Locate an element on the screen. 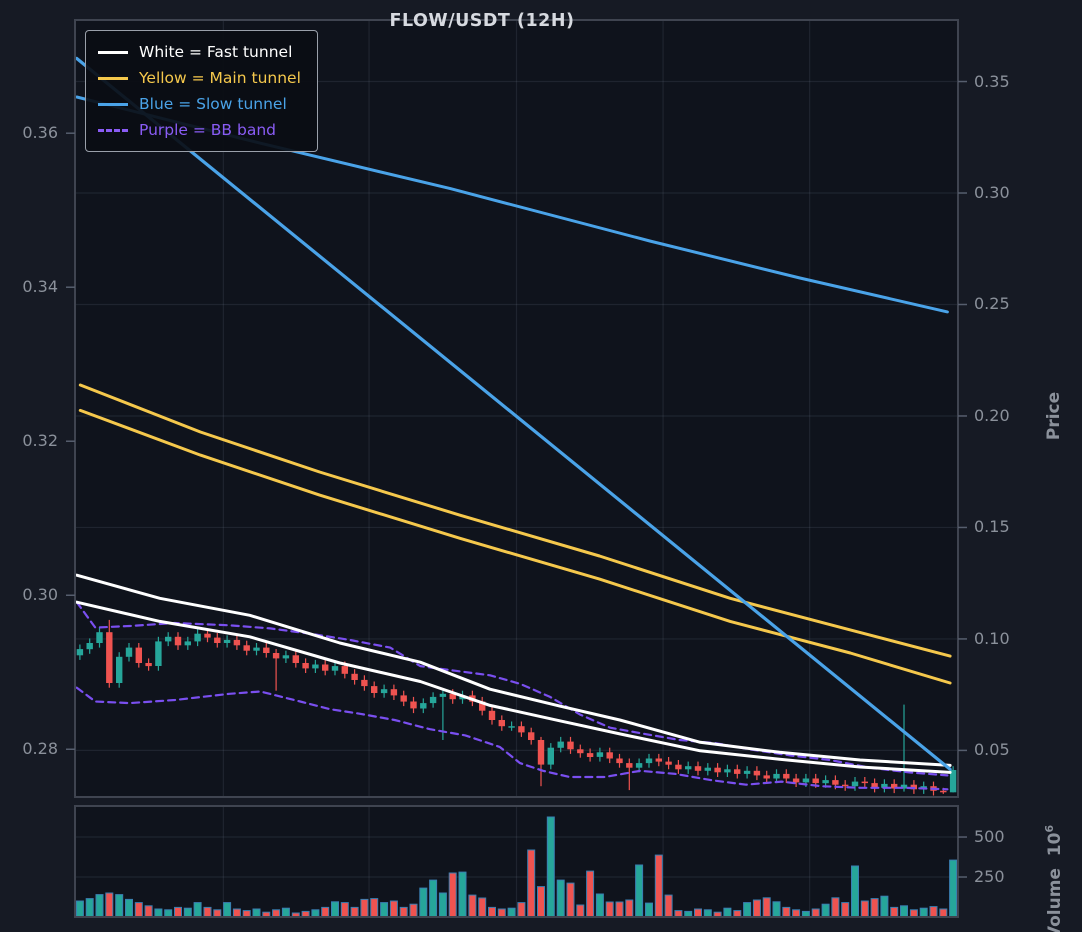 This screenshot has height=932, width=1082. volume-plot-area is located at coordinates (516, 861).